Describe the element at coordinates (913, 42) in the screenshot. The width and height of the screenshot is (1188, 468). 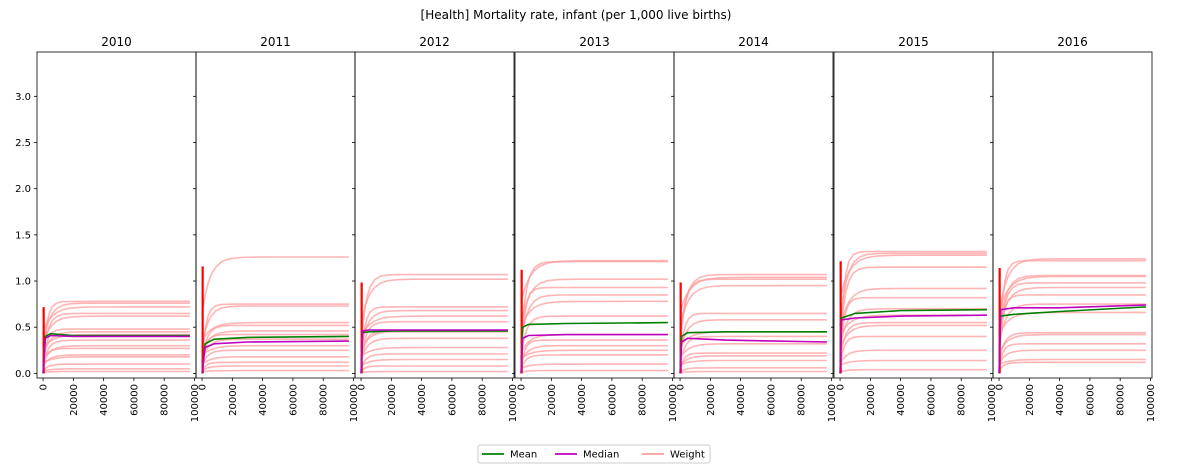
I see `panel-title: 2015` at that location.